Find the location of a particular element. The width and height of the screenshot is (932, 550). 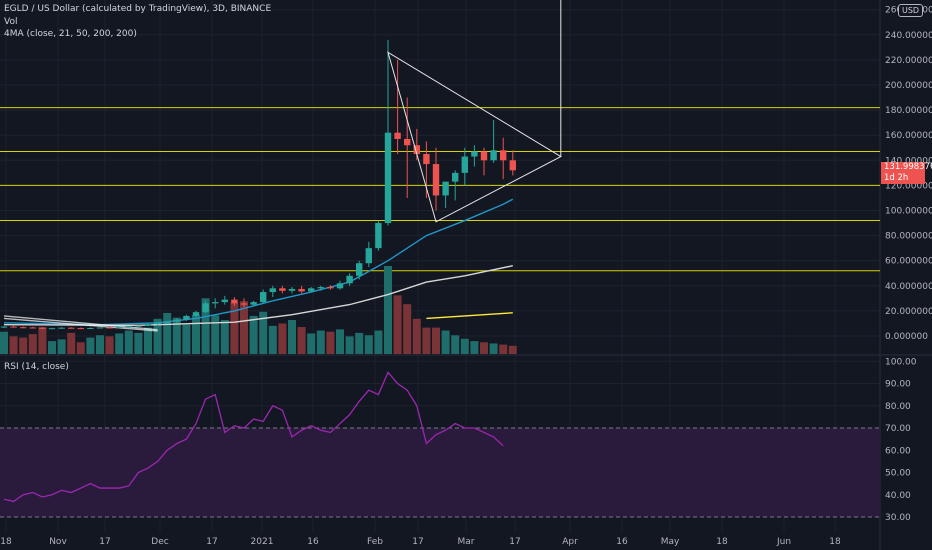

rsi-line is located at coordinates (253, 437).